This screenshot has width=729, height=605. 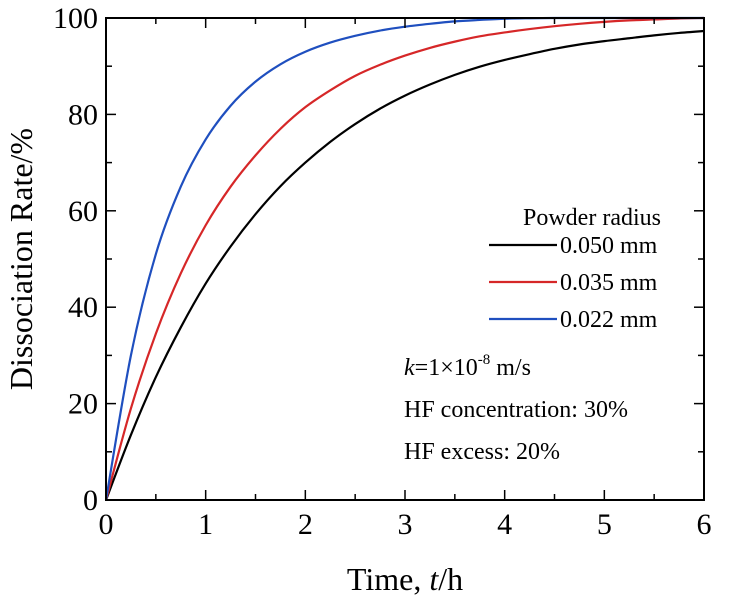 What do you see at coordinates (510, 368) in the screenshot?
I see `annotation-k-unit: m/s` at bounding box center [510, 368].